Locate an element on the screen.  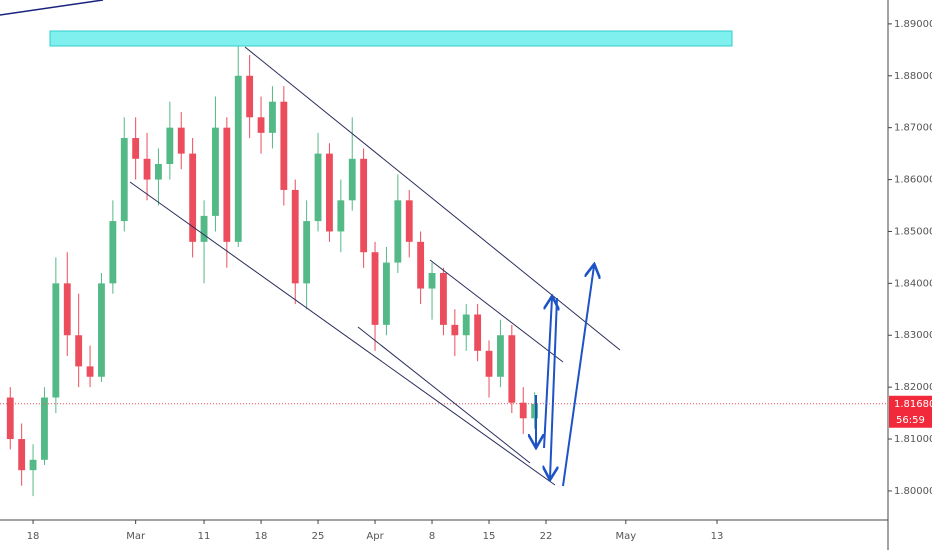
last-price-box is located at coordinates (910, 411).